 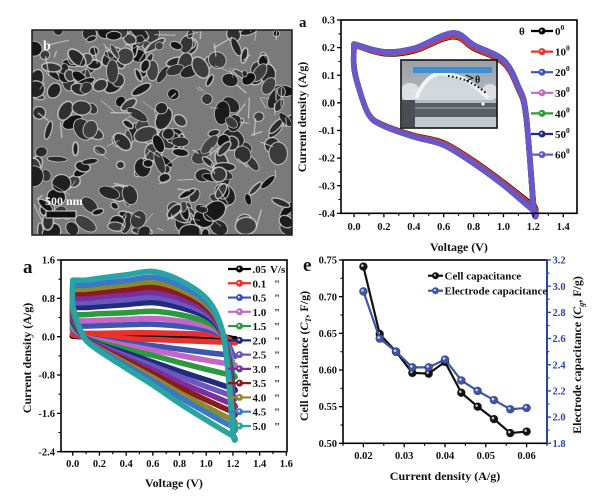 I want to click on legend-title: θ, so click(x=522, y=32).